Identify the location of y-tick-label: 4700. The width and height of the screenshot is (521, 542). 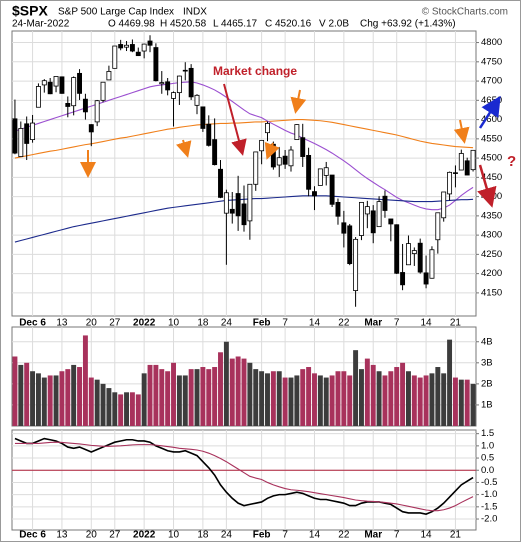
(491, 81).